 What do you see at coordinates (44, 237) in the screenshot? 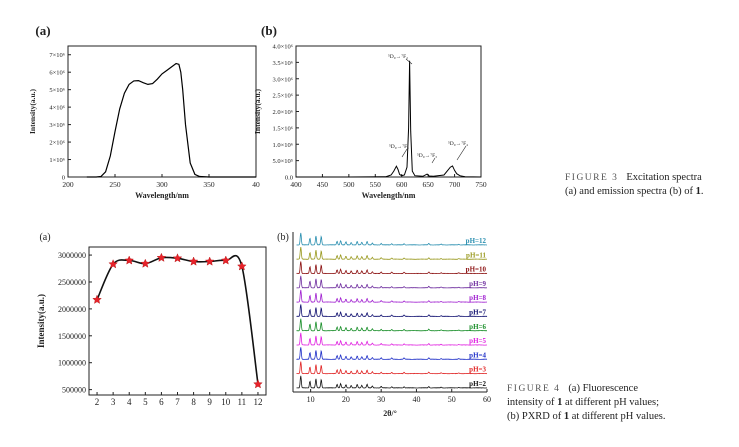
I see `panel-label-4a: (a)` at bounding box center [44, 237].